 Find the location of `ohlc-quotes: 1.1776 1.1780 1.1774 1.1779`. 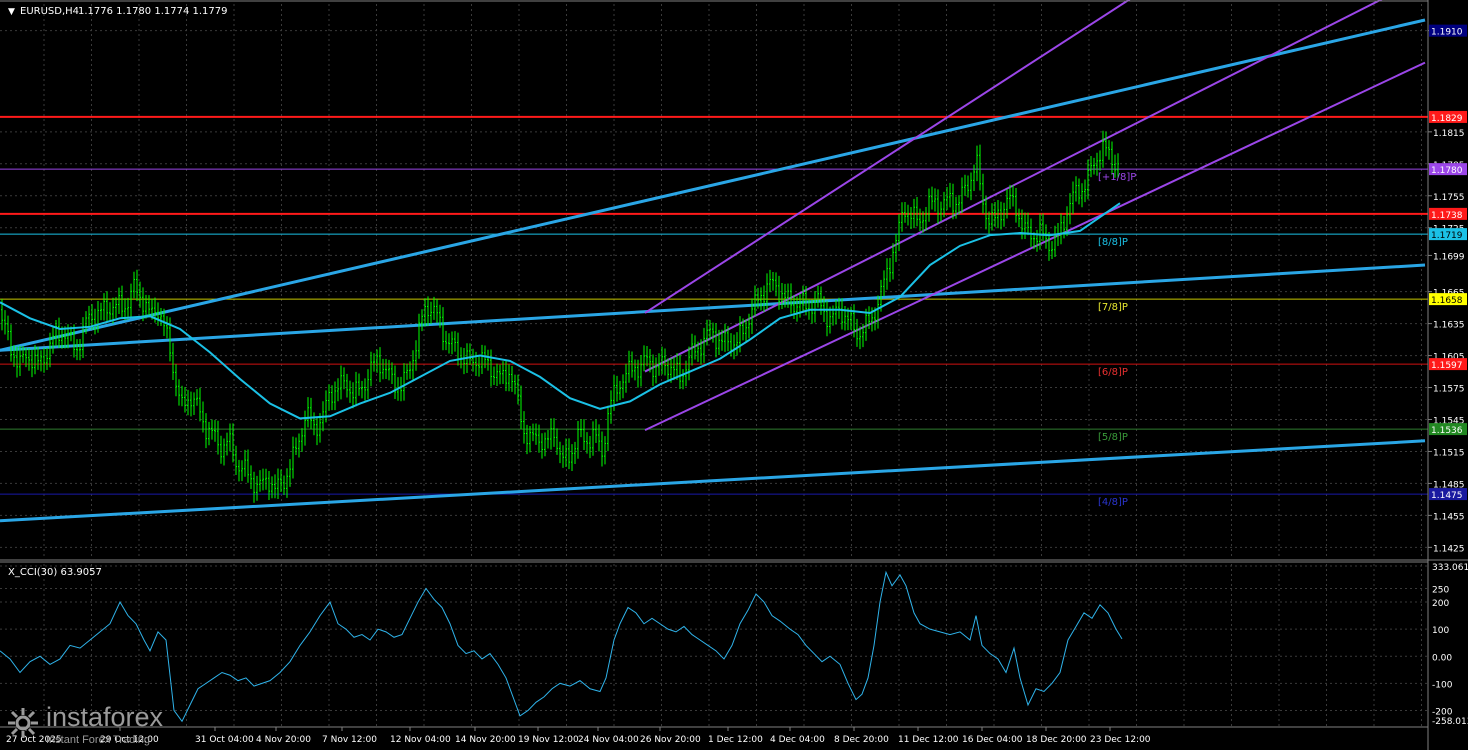

ohlc-quotes: 1.1776 1.1780 1.1774 1.1779 is located at coordinates (153, 11).